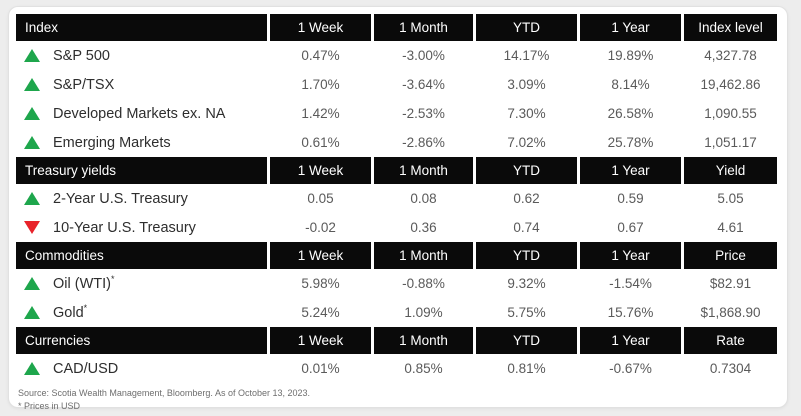  I want to click on value-cell: -2.53%, so click(423, 113).